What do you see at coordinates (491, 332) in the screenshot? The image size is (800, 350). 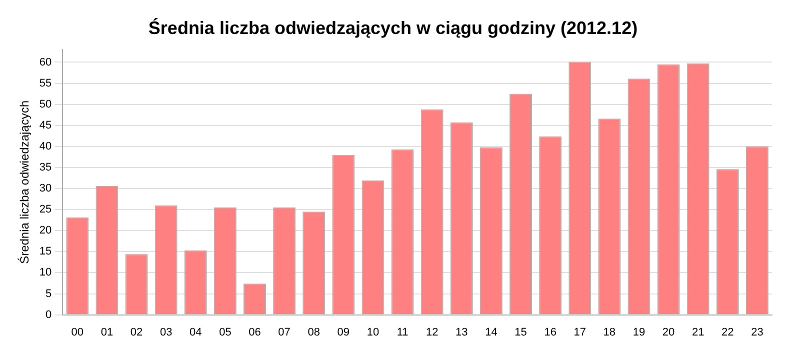 I see `x-tick-label: 14` at bounding box center [491, 332].